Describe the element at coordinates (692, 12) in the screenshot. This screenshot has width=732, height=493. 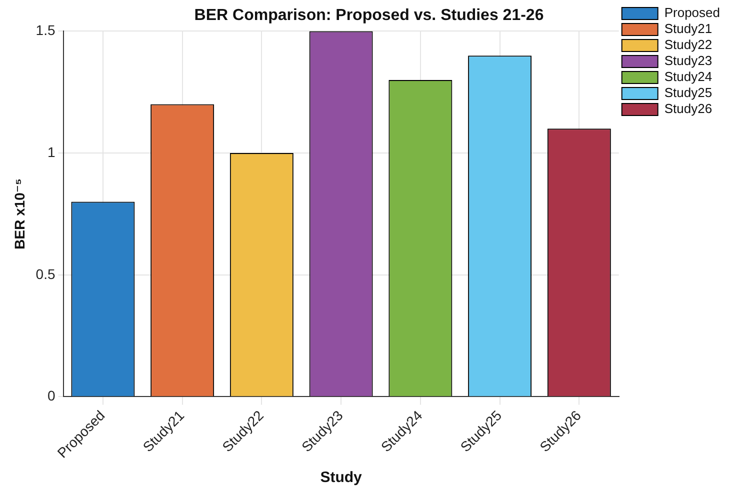
I see `legend-label: Proposed` at that location.